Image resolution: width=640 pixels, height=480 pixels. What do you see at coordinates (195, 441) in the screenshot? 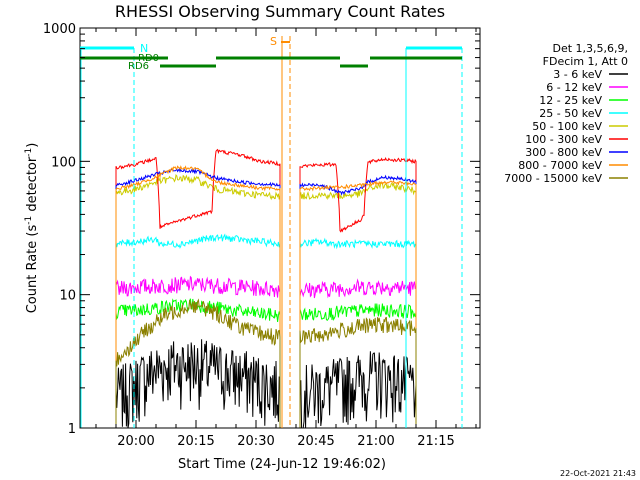
I see `x-tick-label: 20:15` at bounding box center [195, 441].